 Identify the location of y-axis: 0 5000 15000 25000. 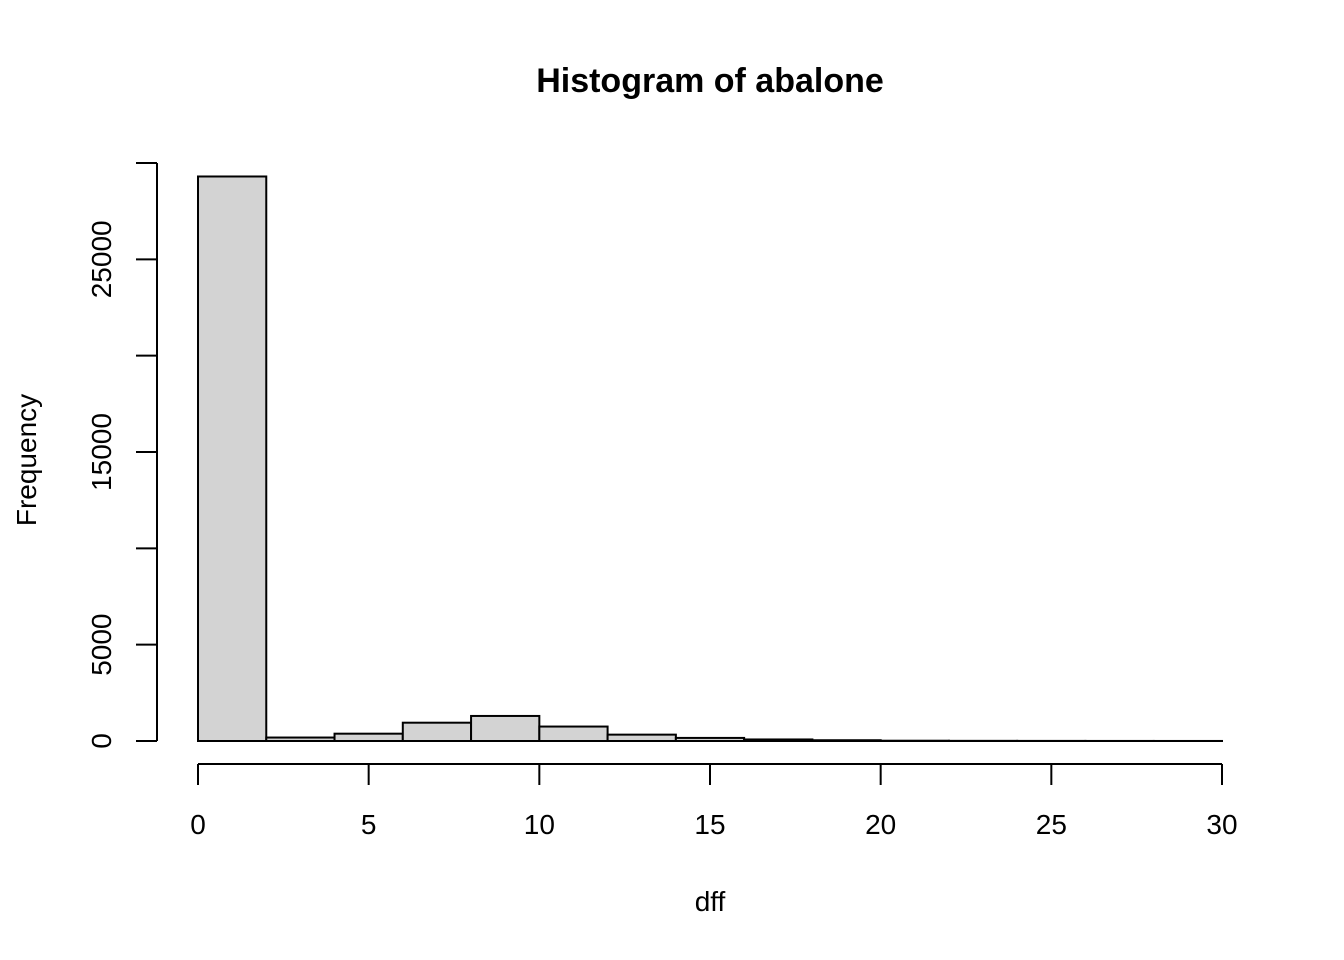
(122, 455).